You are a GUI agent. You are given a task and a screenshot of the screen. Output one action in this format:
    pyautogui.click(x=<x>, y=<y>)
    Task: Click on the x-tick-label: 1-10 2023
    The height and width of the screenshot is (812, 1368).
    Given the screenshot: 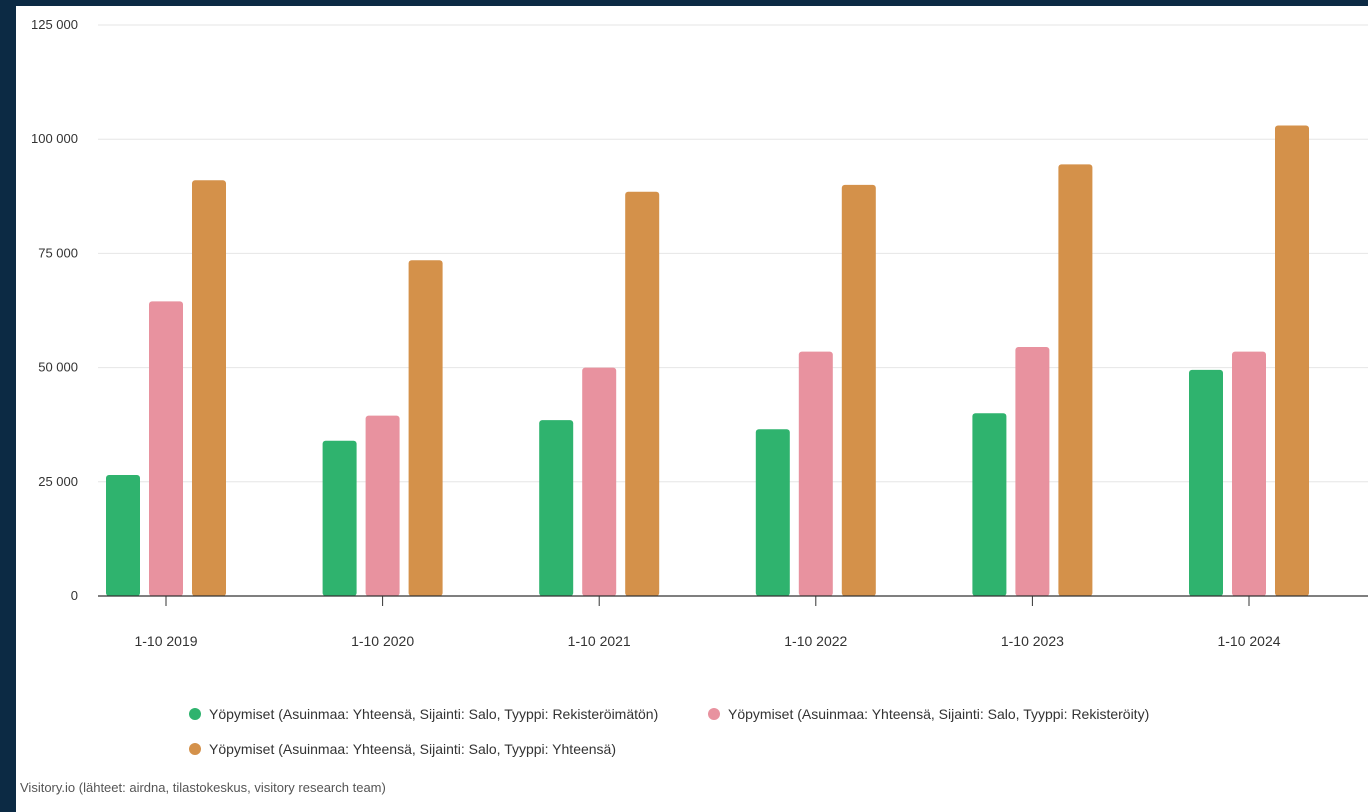 What is the action you would take?
    pyautogui.click(x=1032, y=641)
    